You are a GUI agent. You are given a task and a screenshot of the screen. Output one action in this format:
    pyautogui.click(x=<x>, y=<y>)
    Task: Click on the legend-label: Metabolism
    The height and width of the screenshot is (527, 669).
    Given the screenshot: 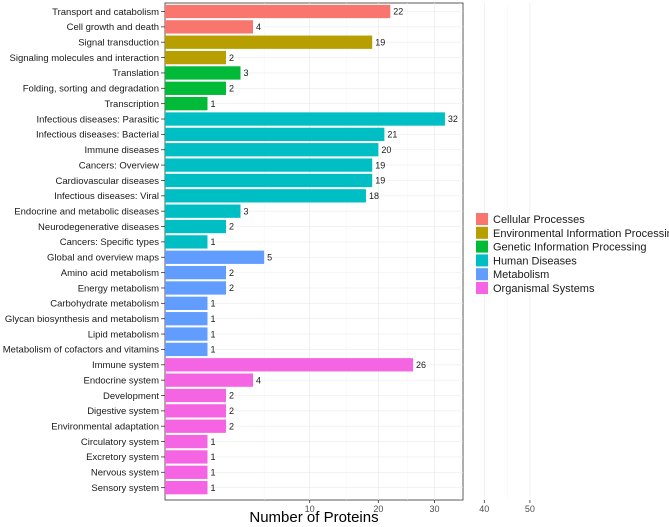 What is the action you would take?
    pyautogui.click(x=521, y=275)
    